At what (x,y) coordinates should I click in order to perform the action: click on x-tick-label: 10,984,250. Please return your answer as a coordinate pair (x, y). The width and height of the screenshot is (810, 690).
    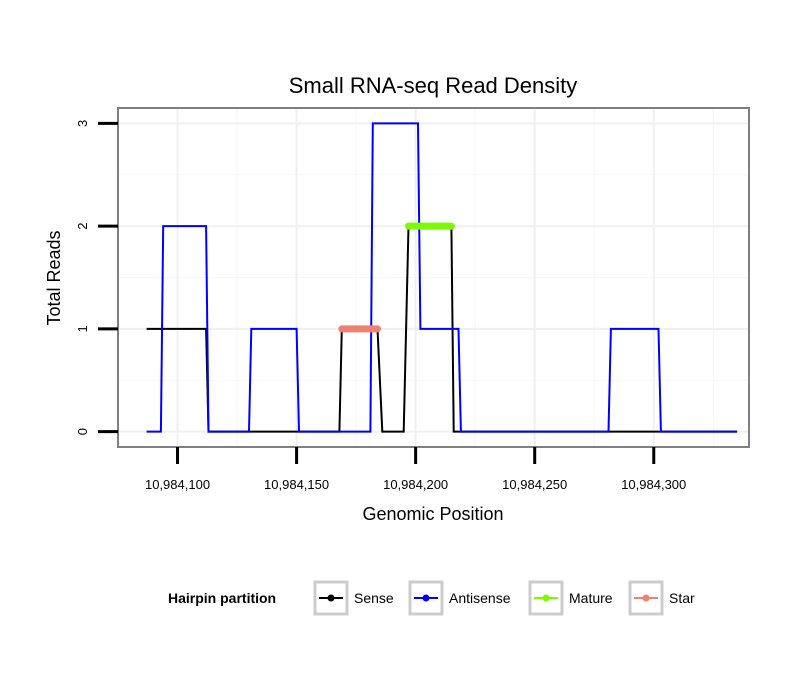
    Looking at the image, I should click on (534, 484).